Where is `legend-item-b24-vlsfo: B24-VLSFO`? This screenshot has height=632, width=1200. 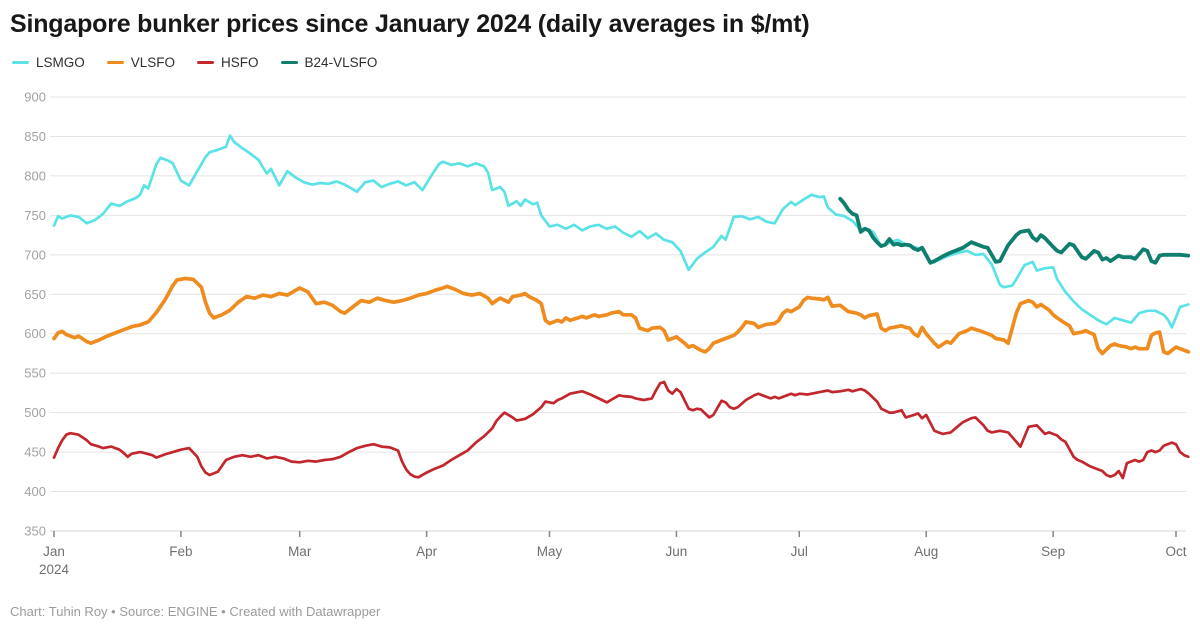 legend-item-b24-vlsfo: B24-VLSFO is located at coordinates (329, 62).